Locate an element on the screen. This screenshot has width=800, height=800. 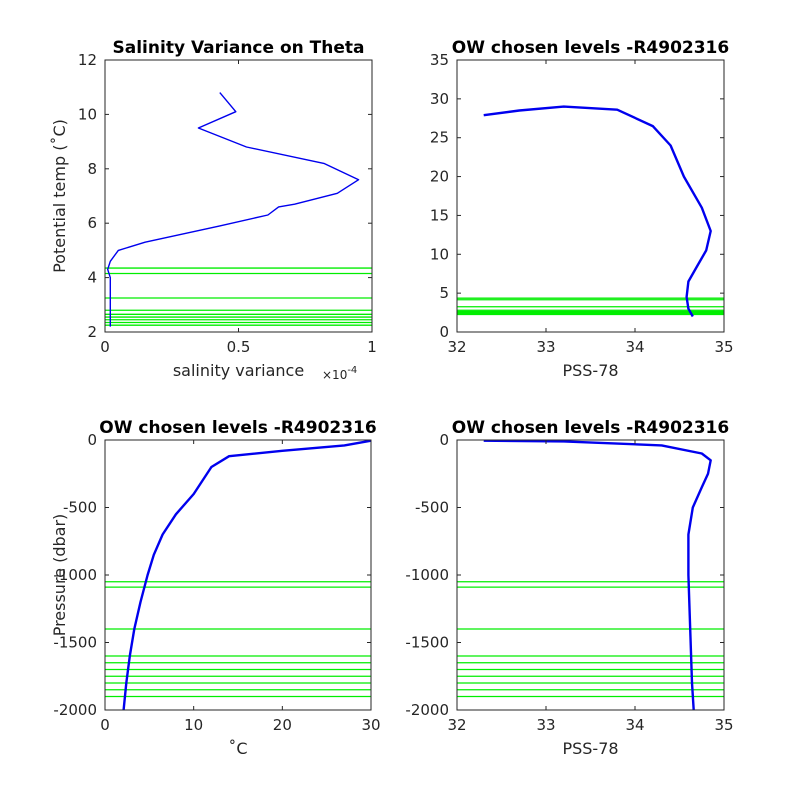
chart-title: Salinity Variance on Theta is located at coordinates (239, 48).